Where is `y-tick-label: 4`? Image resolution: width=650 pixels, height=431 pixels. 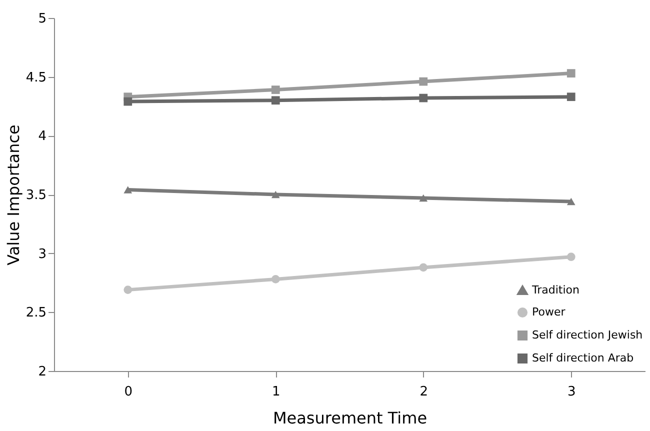 y-tick-label: 4 is located at coordinates (42, 136).